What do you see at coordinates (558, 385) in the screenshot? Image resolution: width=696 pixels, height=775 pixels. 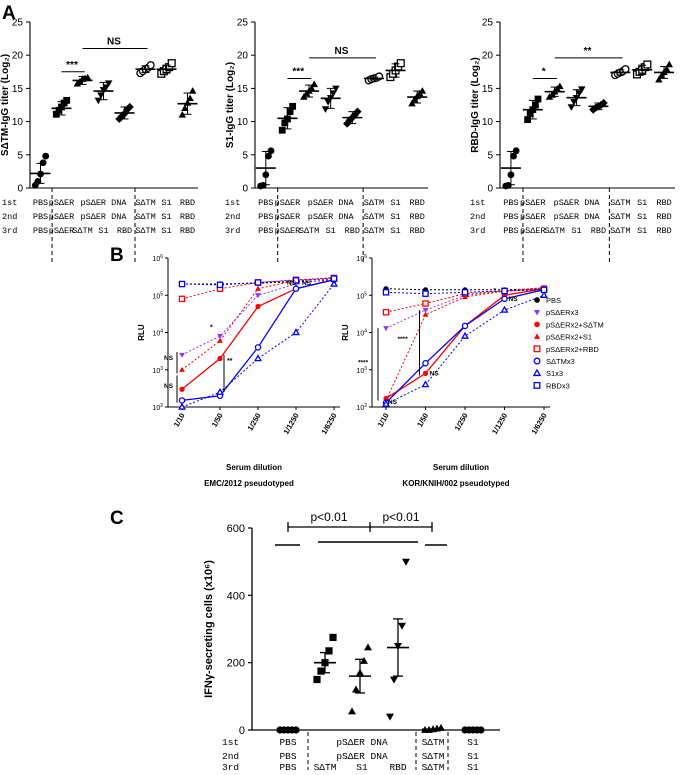 I see `legend-label: RBDx3` at bounding box center [558, 385].